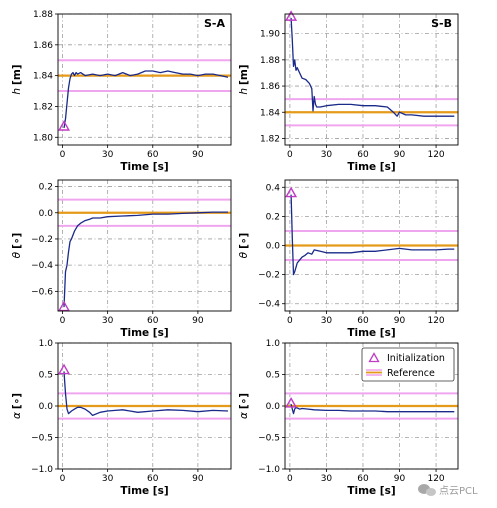 Image resolution: width=497 pixels, height=508 pixels. Describe the element at coordinates (441, 23) in the screenshot. I see `panel-label: S-B` at that location.